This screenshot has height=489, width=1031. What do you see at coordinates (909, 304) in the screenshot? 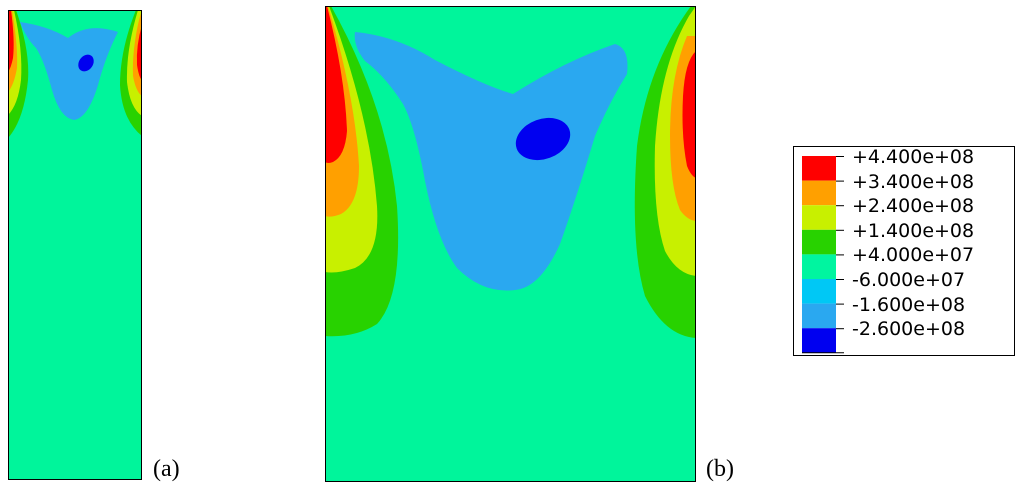
I see `legend-label: -1.600e+08` at bounding box center [909, 304].